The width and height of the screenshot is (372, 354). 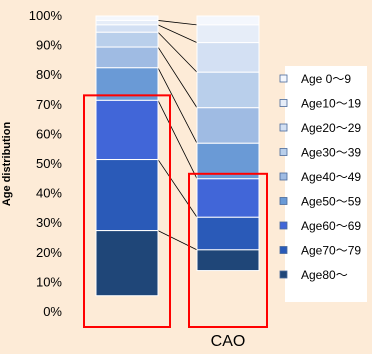 I want to click on y-tick-label: 90%, so click(x=49, y=45).